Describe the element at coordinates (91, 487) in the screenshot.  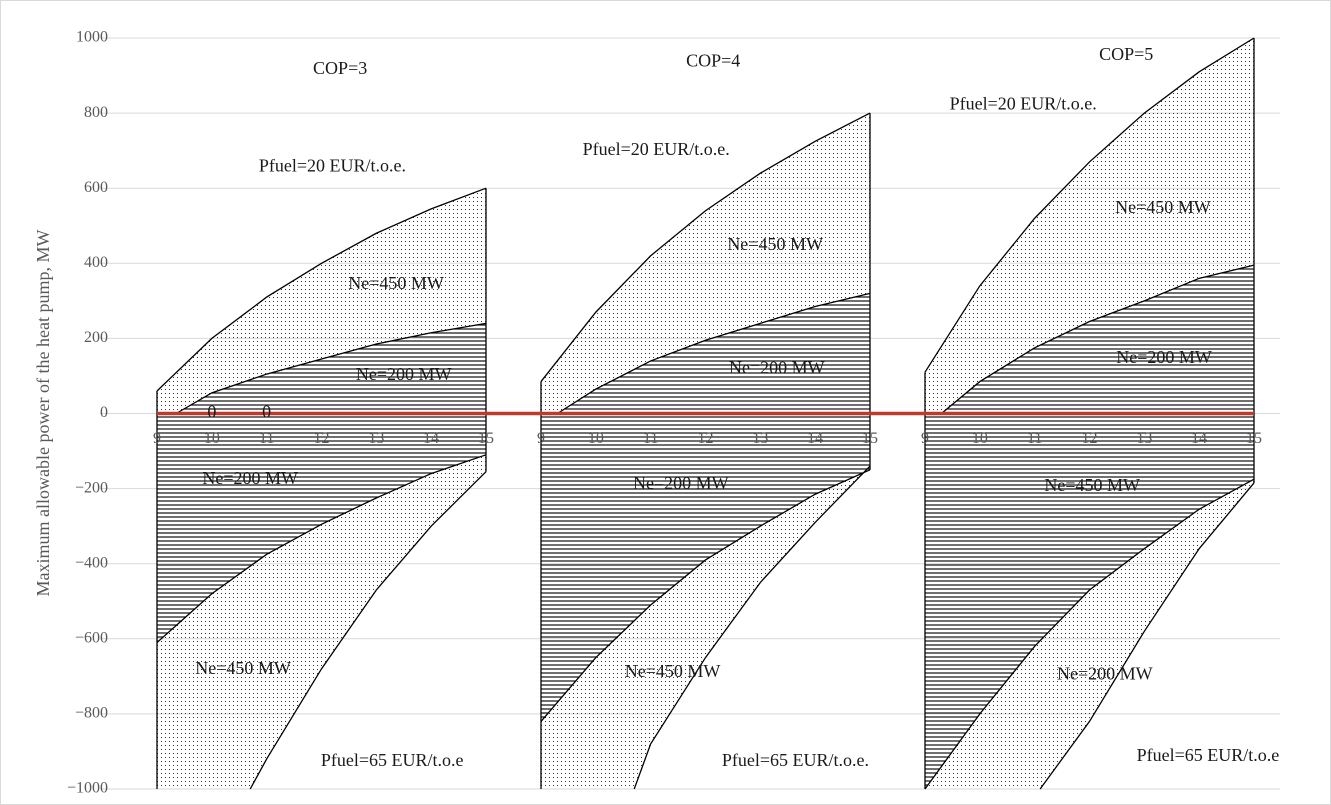
I see `y-tick-label: −200` at that location.